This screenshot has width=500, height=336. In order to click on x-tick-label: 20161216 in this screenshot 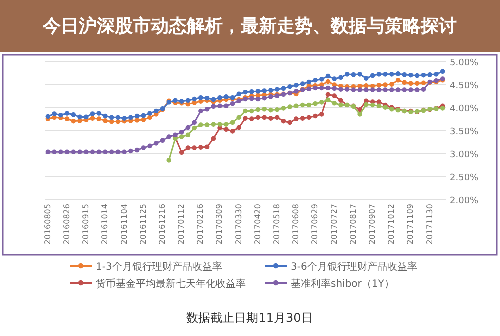, I will do `click(162, 224)`.